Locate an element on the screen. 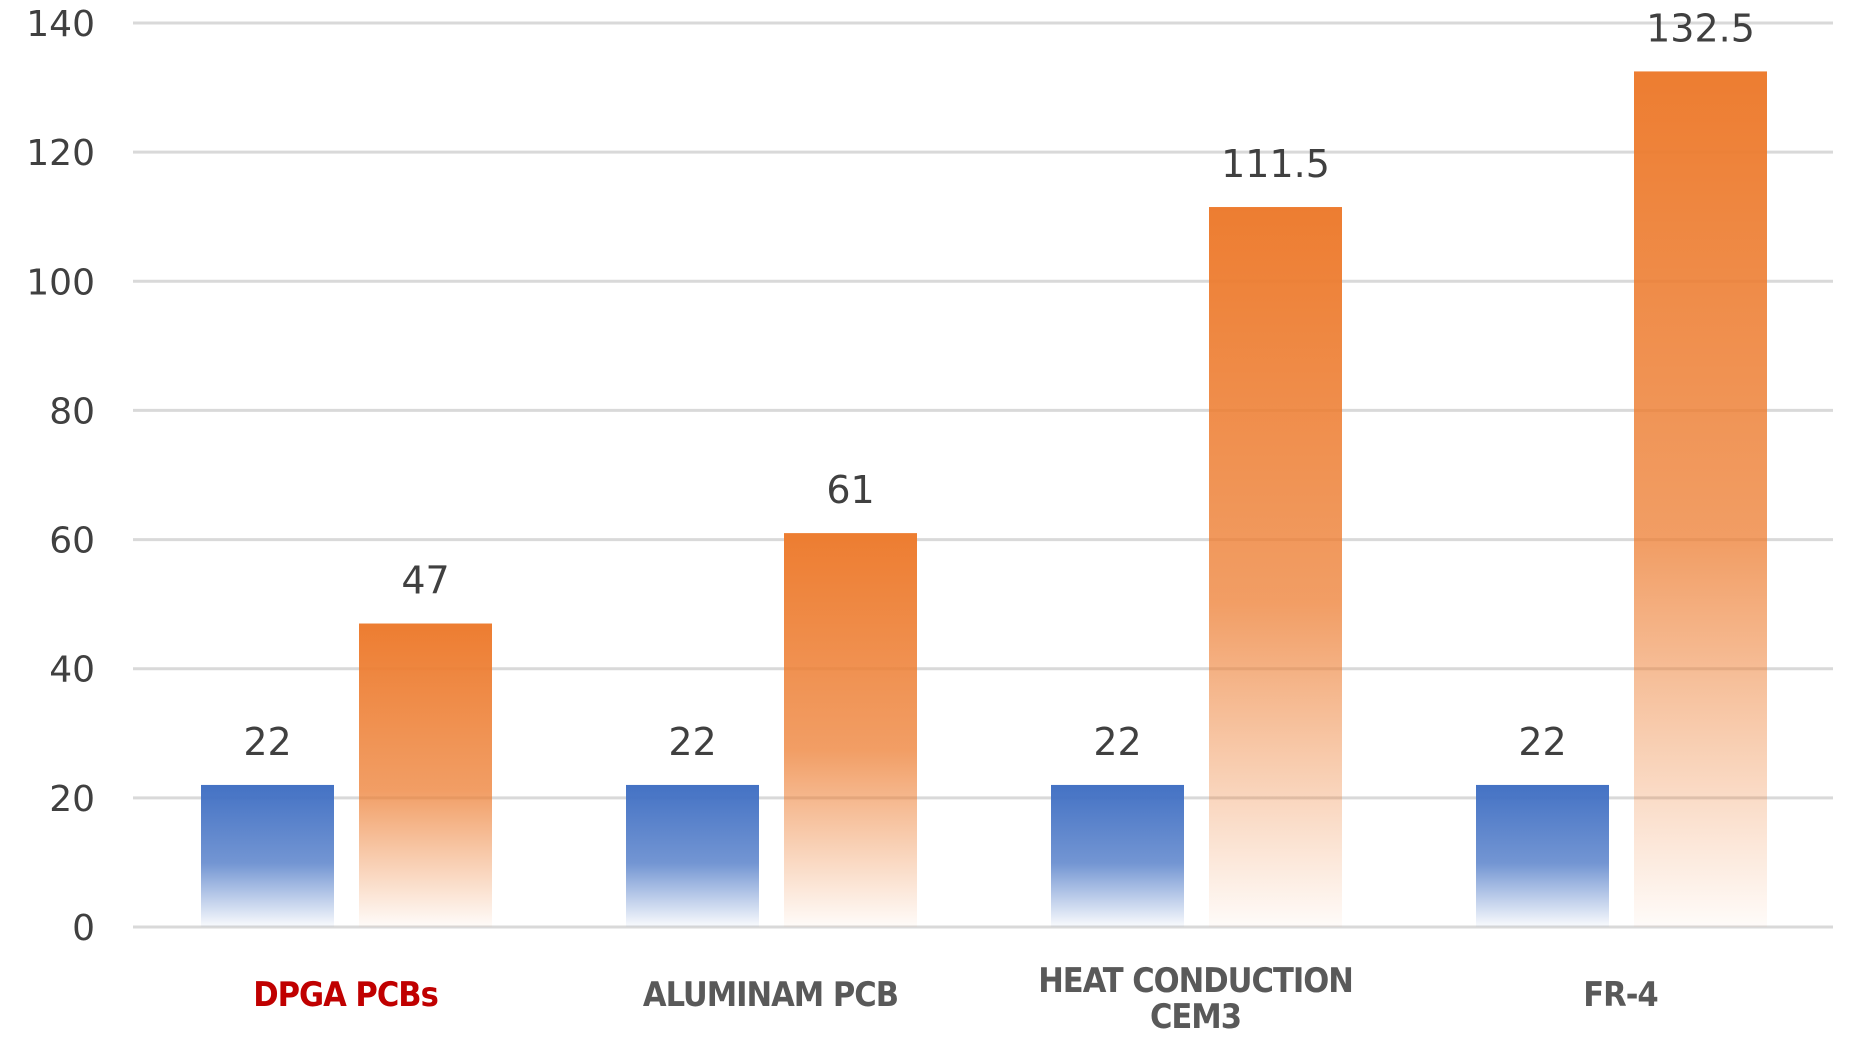 This screenshot has width=1853, height=1064. y-tick-label: 140 is located at coordinates (60, 24).